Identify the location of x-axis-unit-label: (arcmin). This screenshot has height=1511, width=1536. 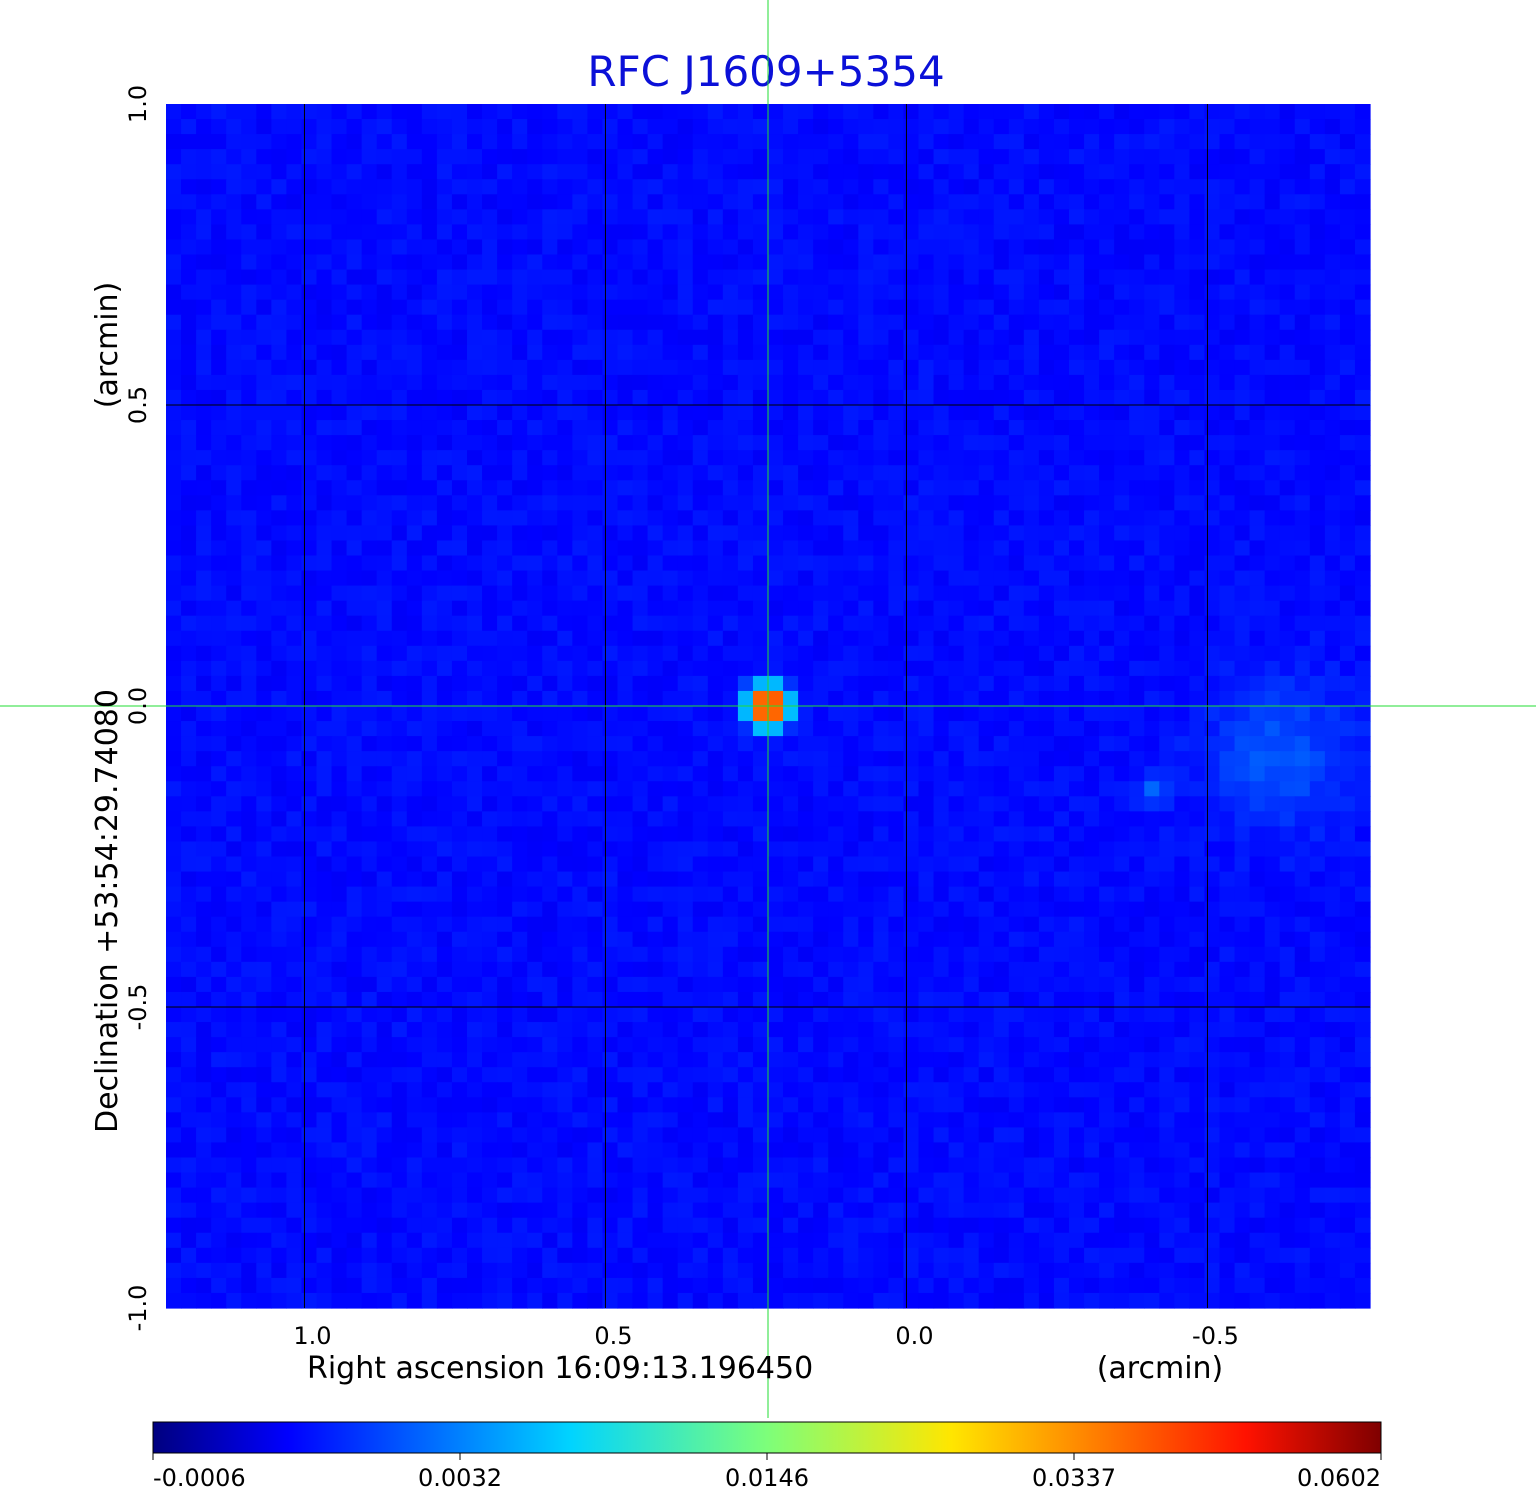
(1160, 1368).